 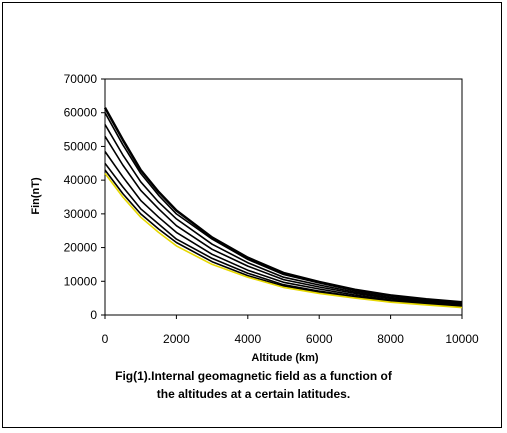 I want to click on x-tick-label: 8000, so click(x=390, y=339).